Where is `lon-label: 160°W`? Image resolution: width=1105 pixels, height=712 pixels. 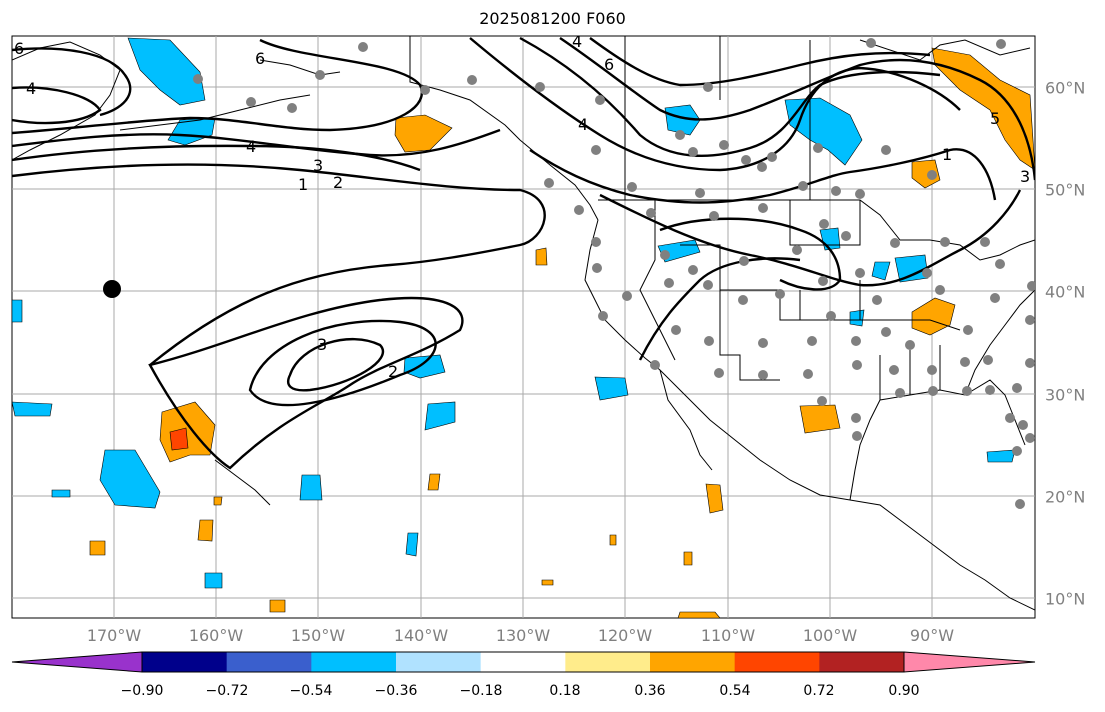 lon-label: 160°W is located at coordinates (216, 635).